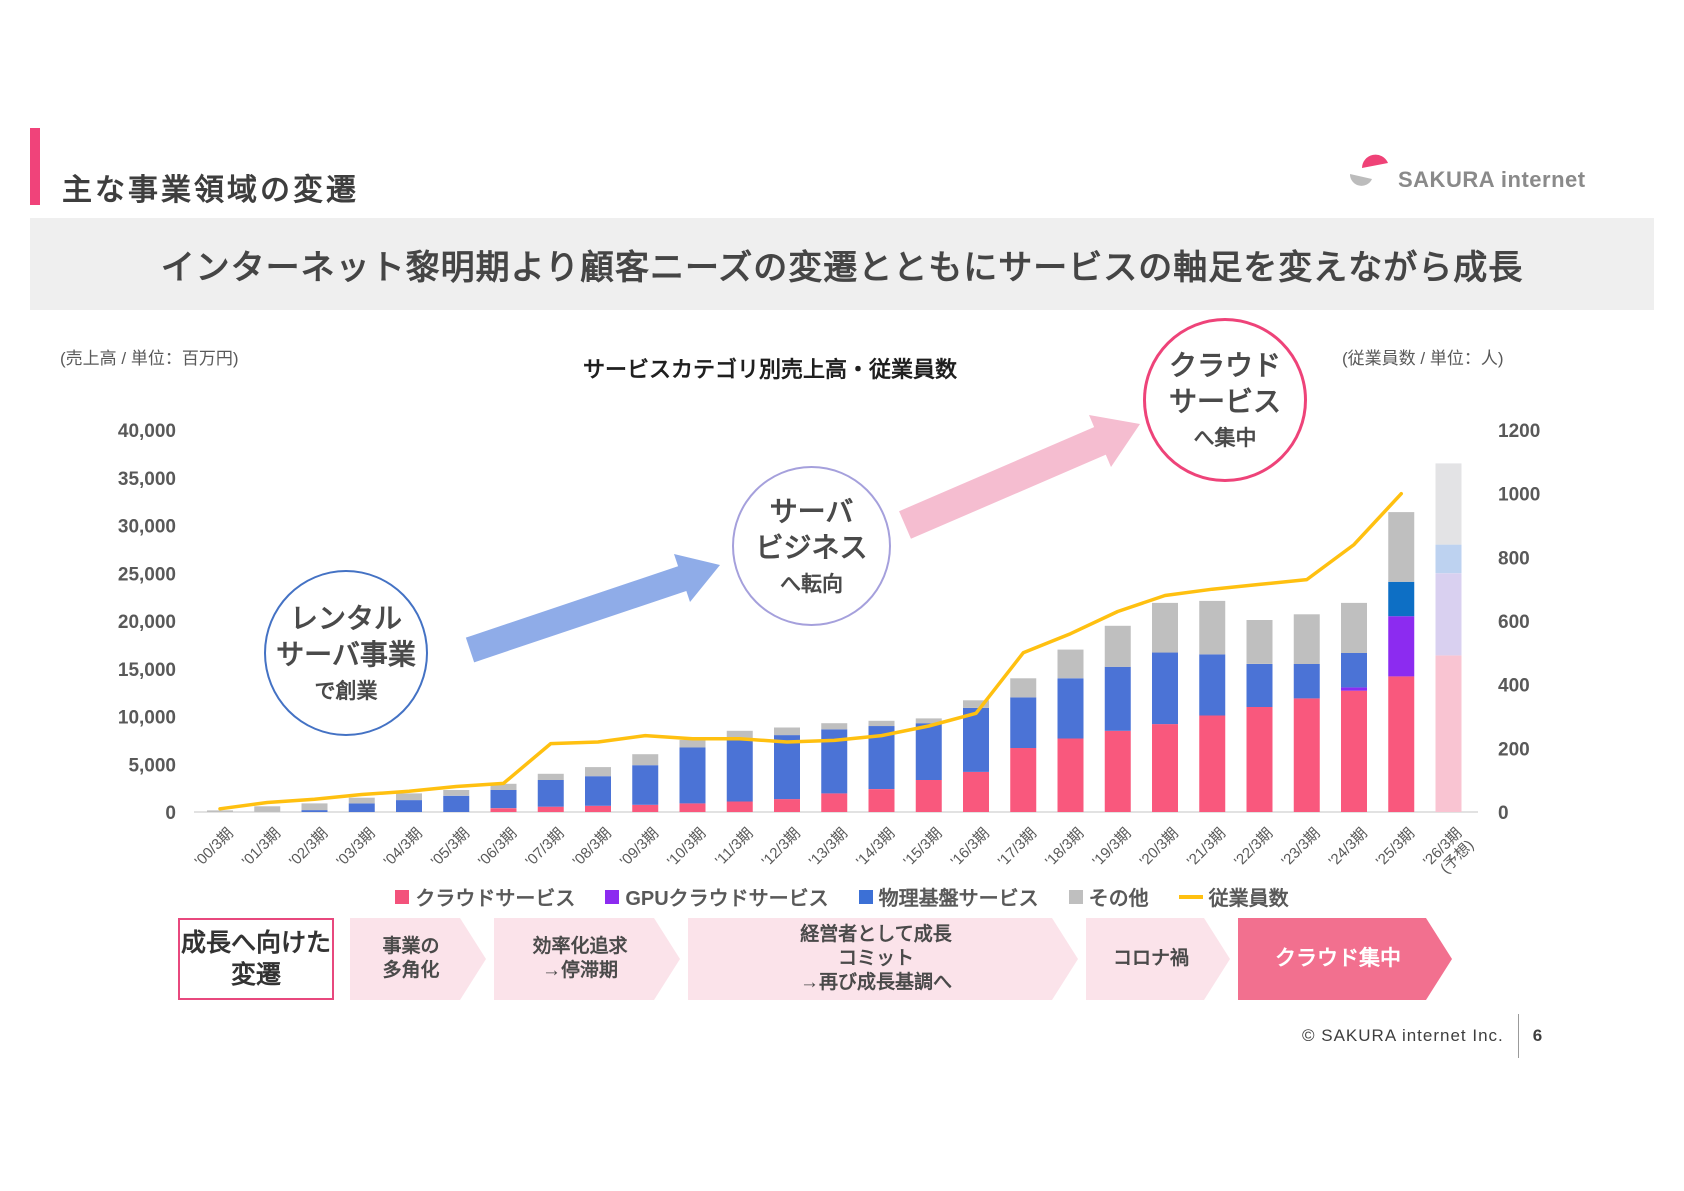  Describe the element at coordinates (346, 636) in the screenshot. I see `annotation-text: レンタル サーバ事業` at that location.